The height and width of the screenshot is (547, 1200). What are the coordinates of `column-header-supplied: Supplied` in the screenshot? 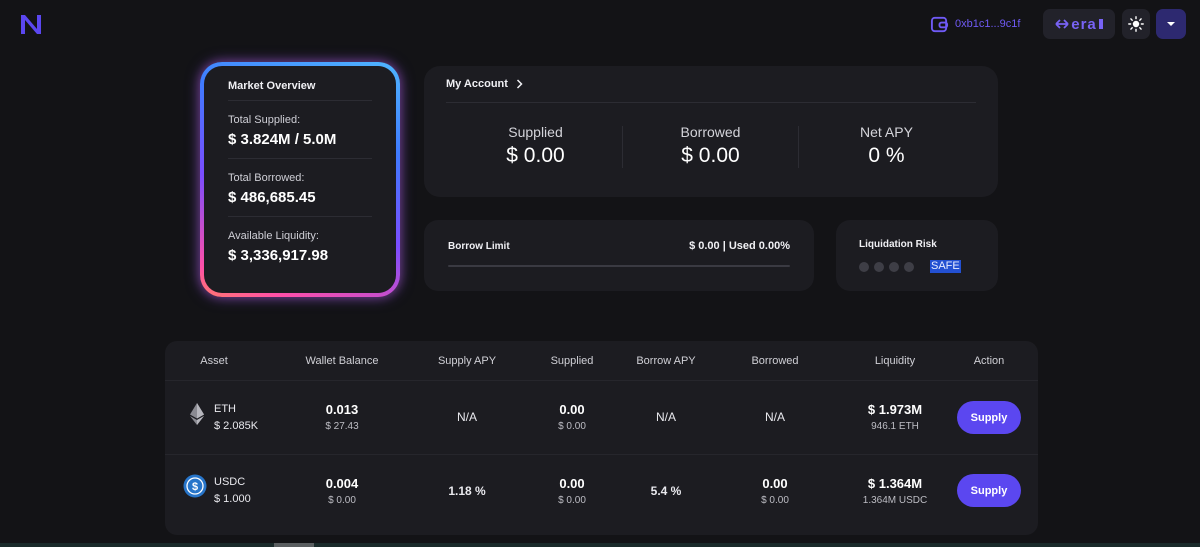 It's located at (572, 361).